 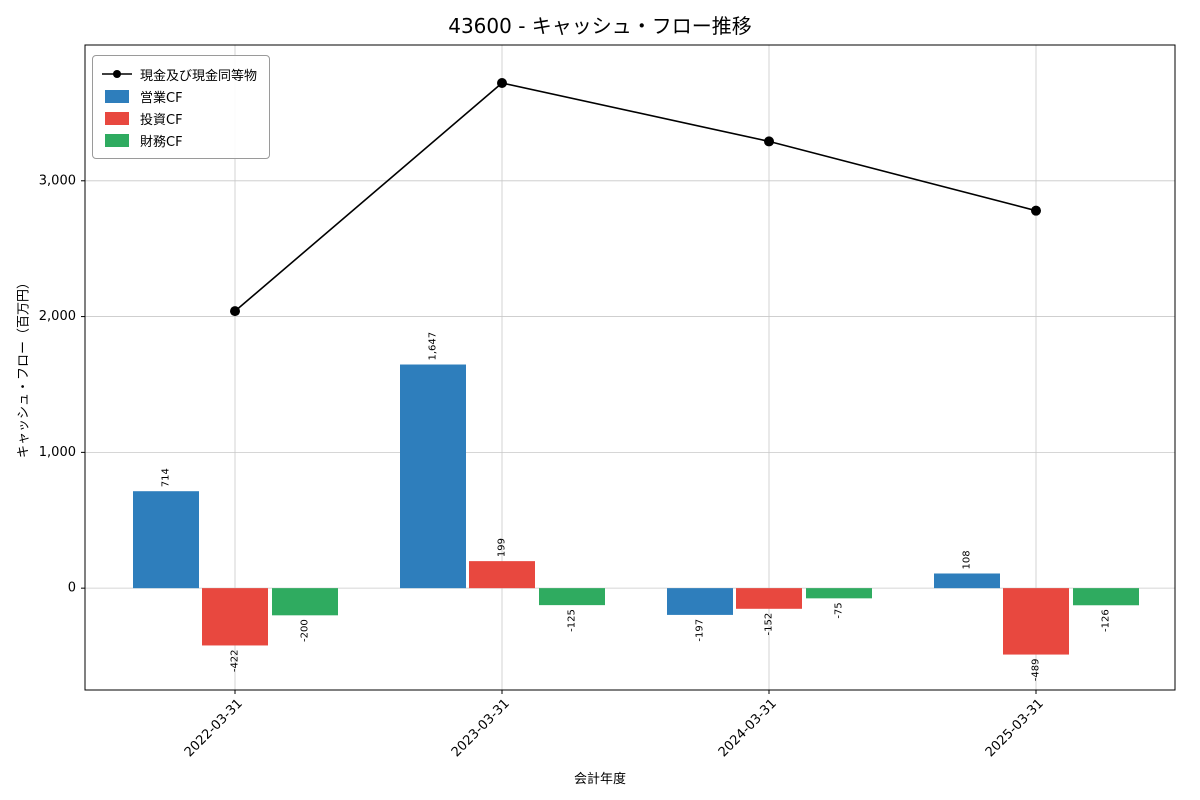 What do you see at coordinates (57, 316) in the screenshot?
I see `y-tick-label: 2,000` at bounding box center [57, 316].